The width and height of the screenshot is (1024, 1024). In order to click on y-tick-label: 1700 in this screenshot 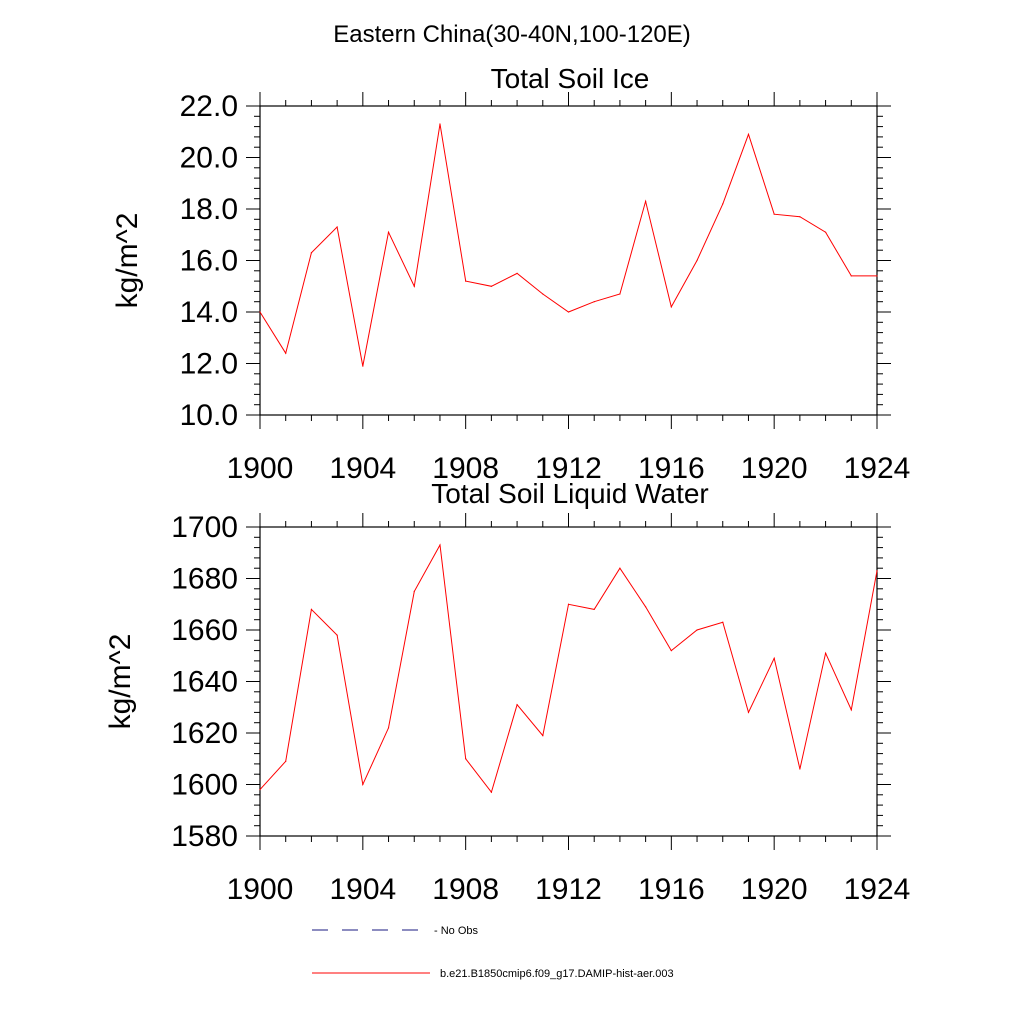, I will do `click(204, 527)`.